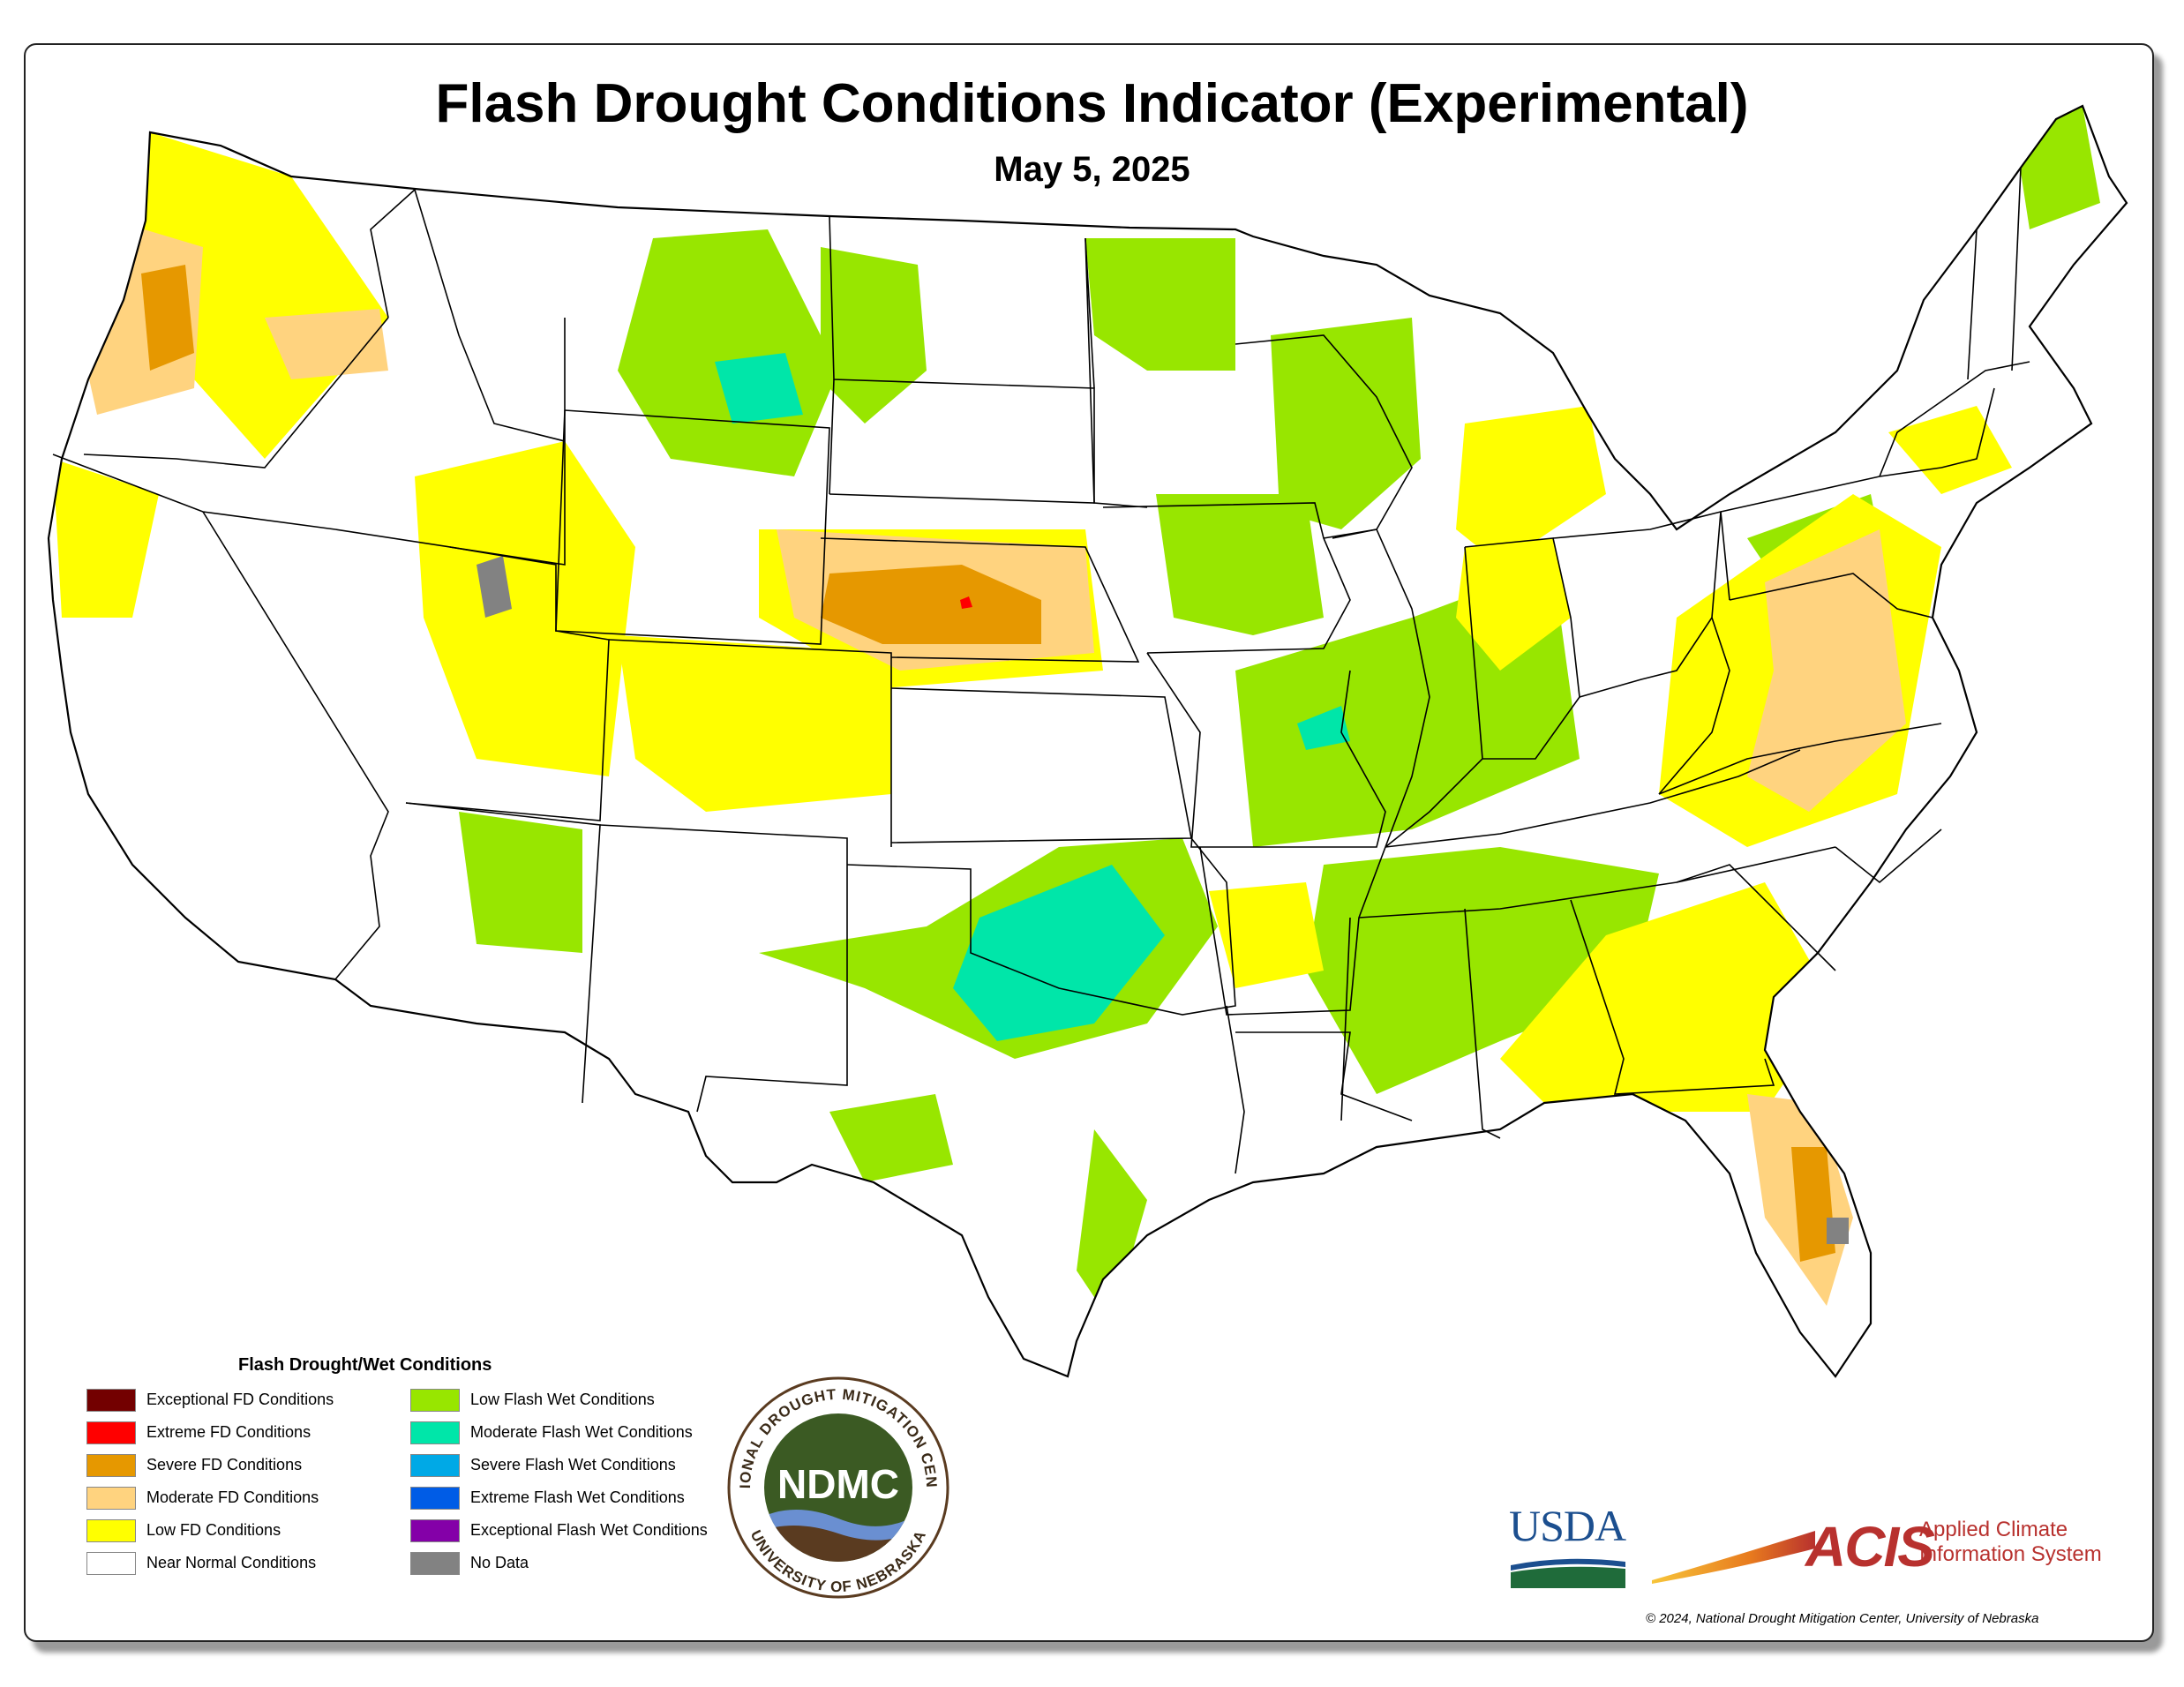  I want to click on legend-item-exceptional-fd: Exceptional FD Conditions, so click(210, 1399).